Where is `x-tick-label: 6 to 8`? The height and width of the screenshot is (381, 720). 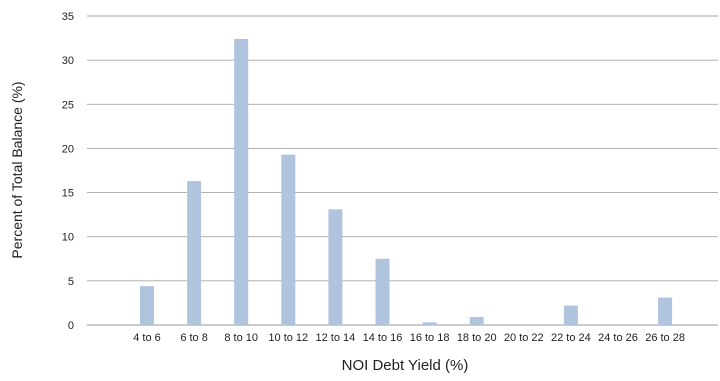 x-tick-label: 6 to 8 is located at coordinates (194, 338).